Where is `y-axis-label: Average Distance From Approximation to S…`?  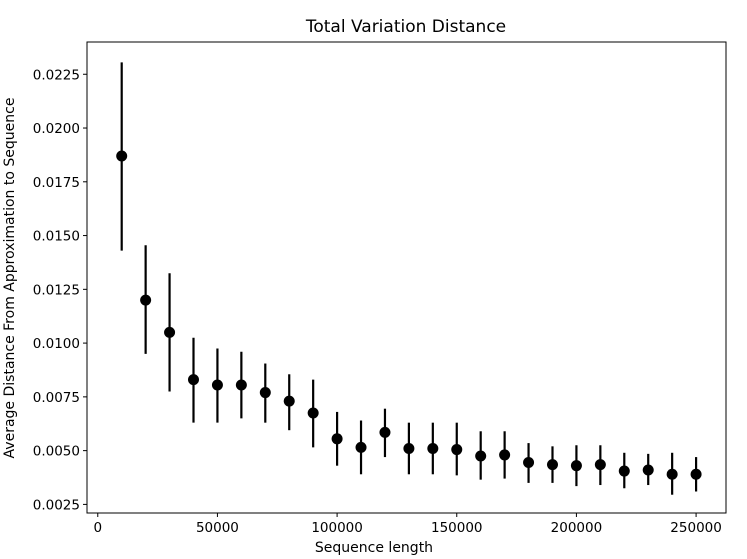
y-axis-label: Average Distance From Approximation to S… is located at coordinates (10, 278).